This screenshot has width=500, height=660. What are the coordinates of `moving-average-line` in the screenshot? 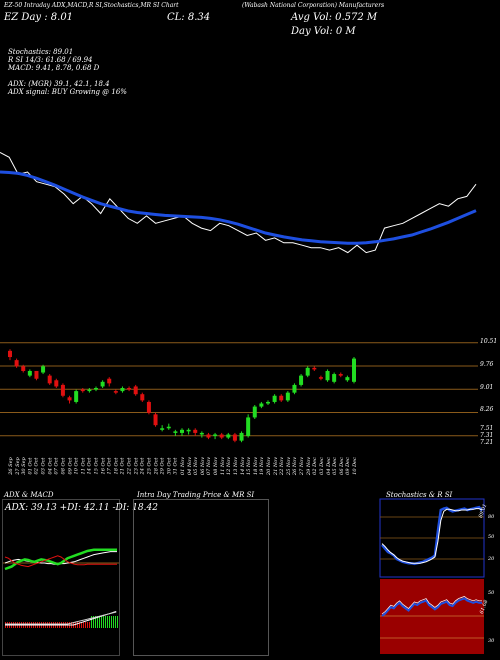 It's located at (238, 207).